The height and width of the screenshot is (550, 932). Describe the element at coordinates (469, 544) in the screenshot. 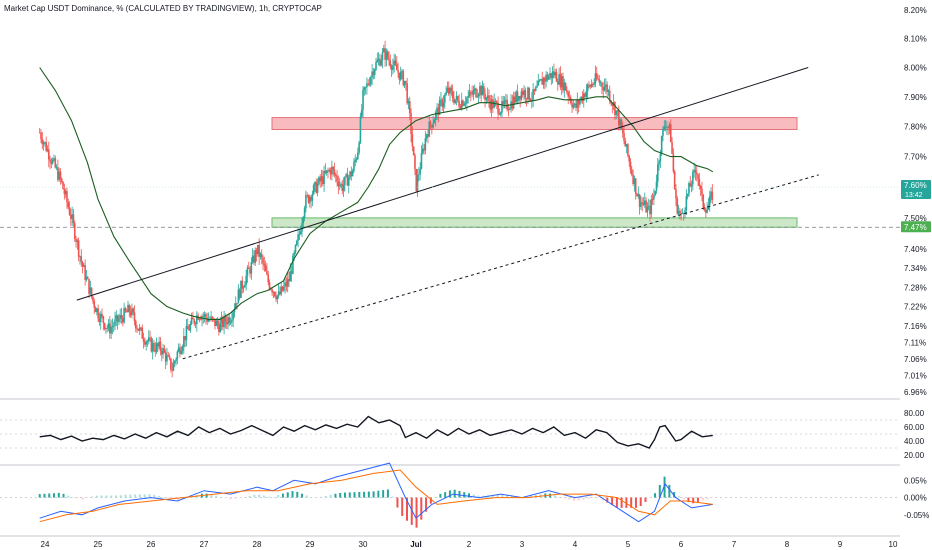

I see `x-tick-label: 2` at that location.